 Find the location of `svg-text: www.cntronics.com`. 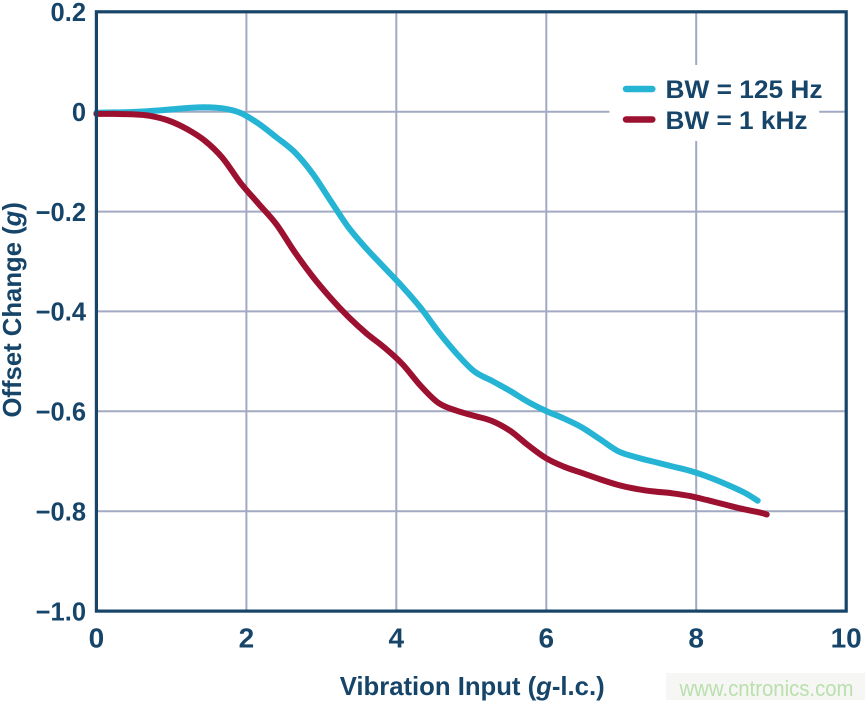

svg-text: www.cntronics.com is located at coordinates (766, 688).